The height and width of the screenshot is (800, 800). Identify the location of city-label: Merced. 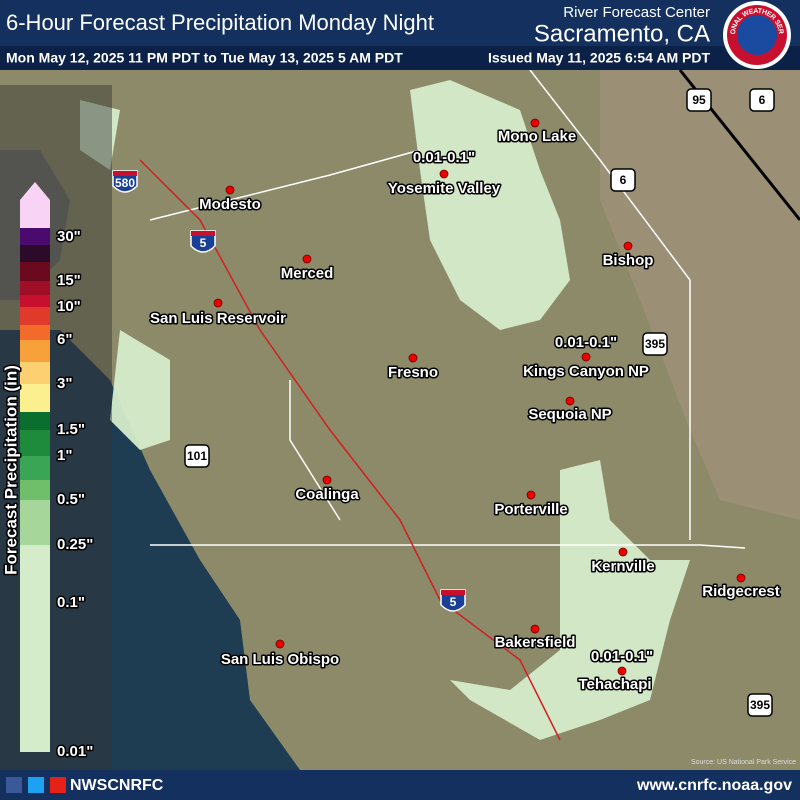
(307, 273).